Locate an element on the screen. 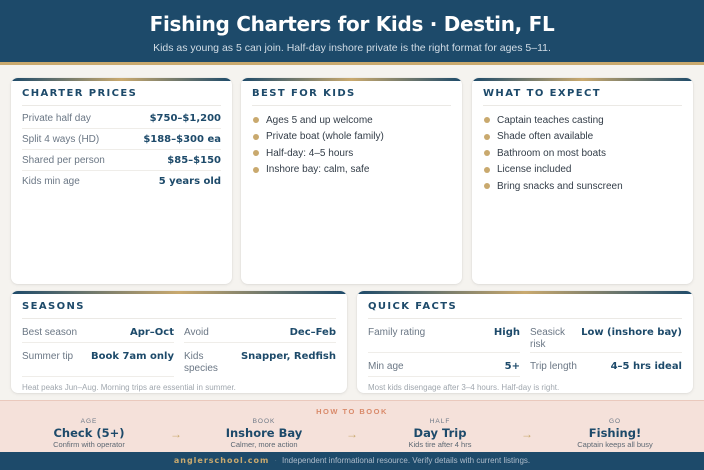 Image resolution: width=704 pixels, height=470 pixels. card-title: WHAT TO EXPECT is located at coordinates (582, 97).